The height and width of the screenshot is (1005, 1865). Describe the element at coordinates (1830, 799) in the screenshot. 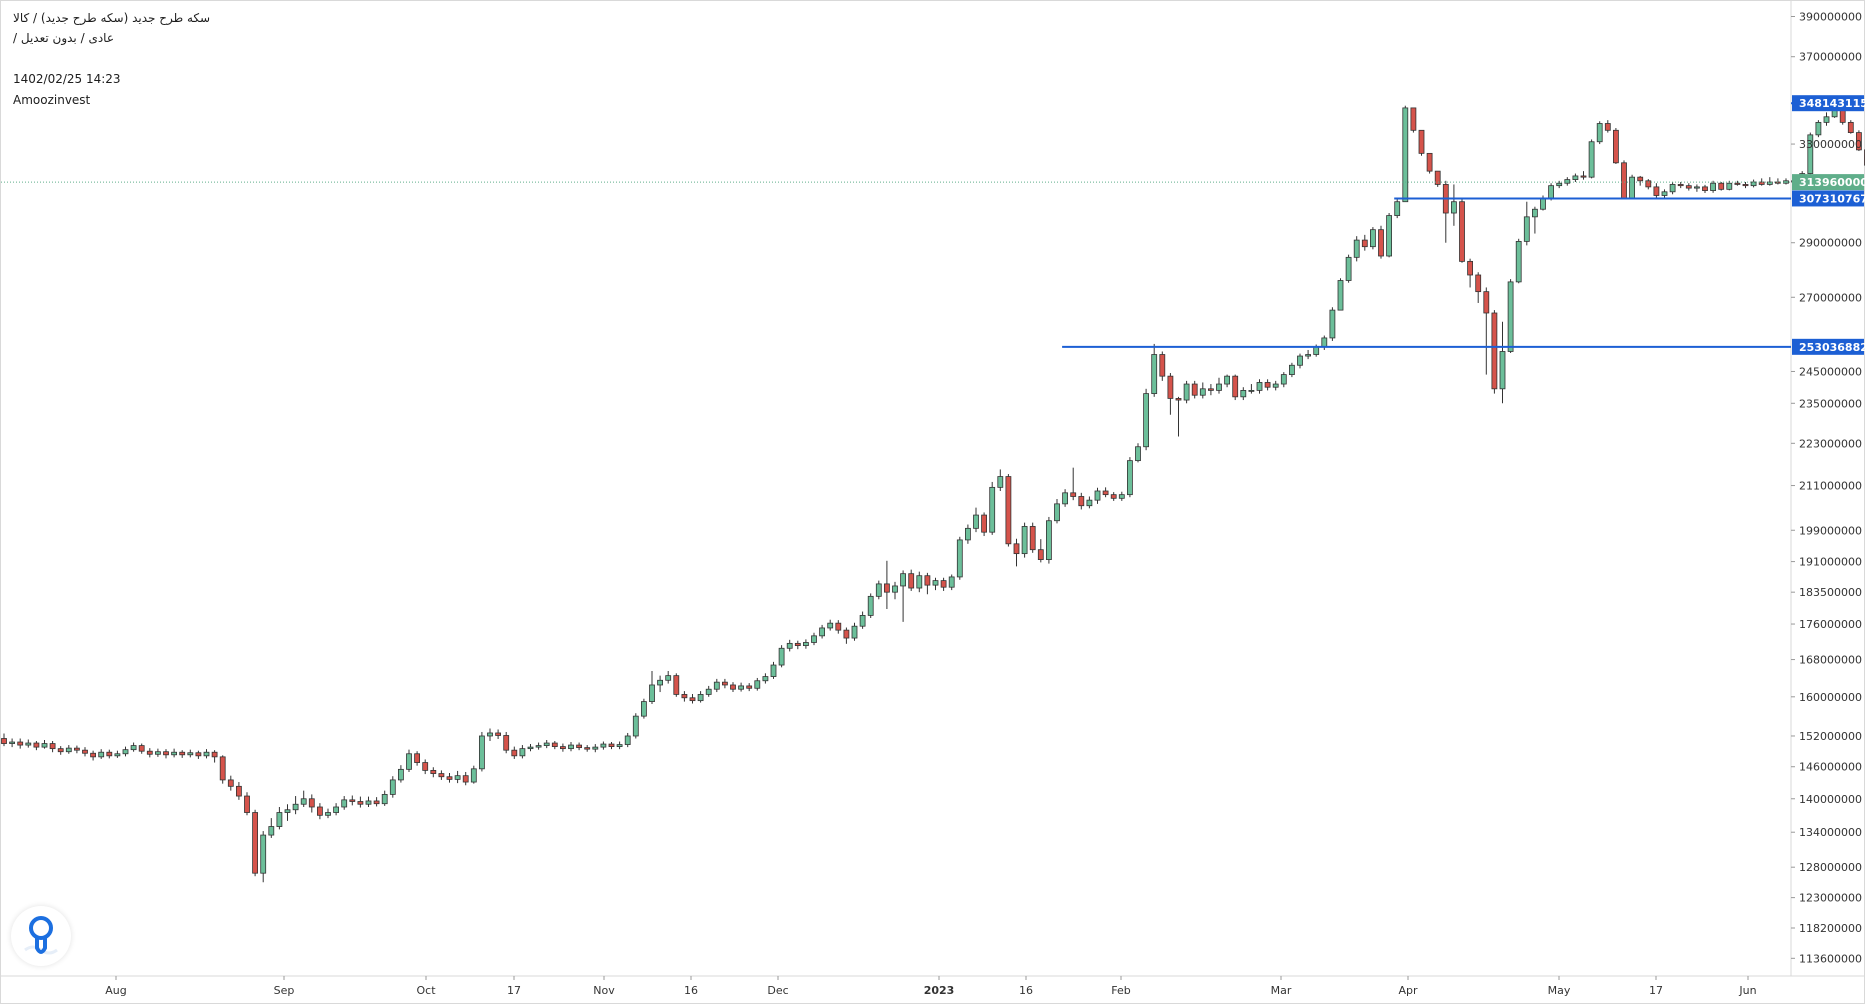

I see `price-tick-label: 140000000` at that location.